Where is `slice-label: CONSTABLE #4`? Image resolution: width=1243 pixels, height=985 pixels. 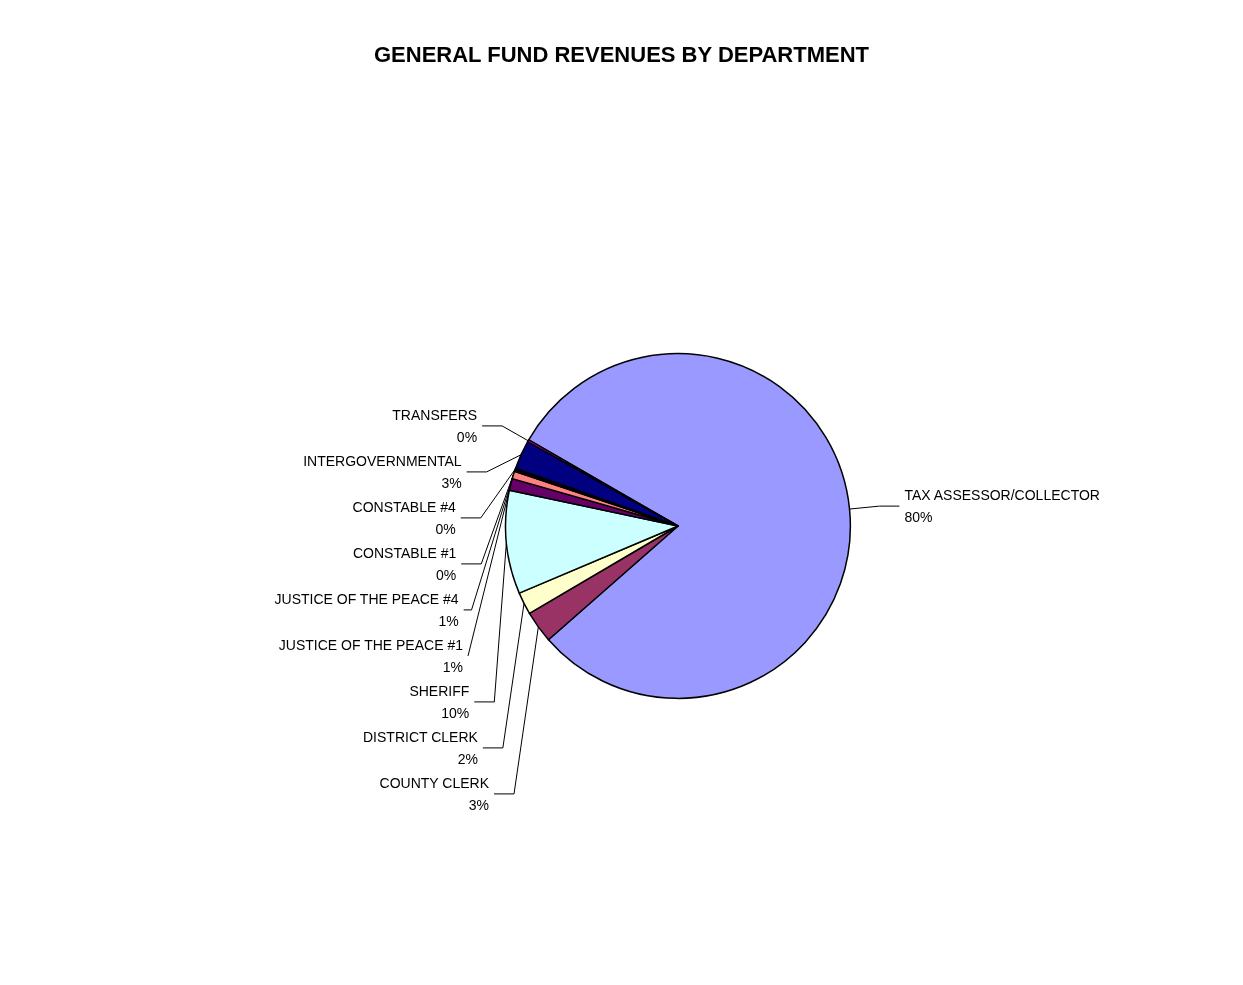
slice-label: CONSTABLE #4 is located at coordinates (404, 506).